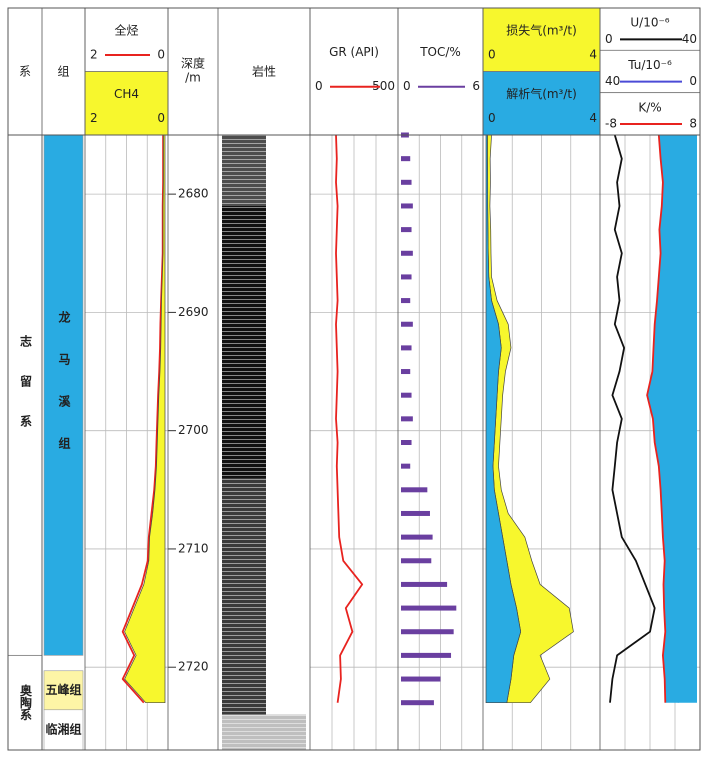 This screenshot has width=706, height=765. What do you see at coordinates (193, 667) in the screenshot?
I see `depth-tick-label: 2720` at bounding box center [193, 667].